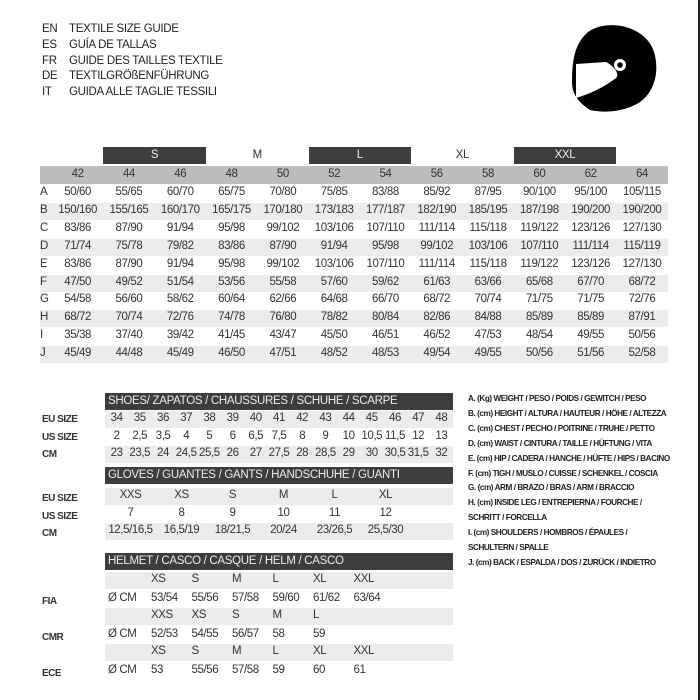 Image resolution: width=700 pixels, height=700 pixels. I want to click on table-cell: 170/180, so click(283, 209).